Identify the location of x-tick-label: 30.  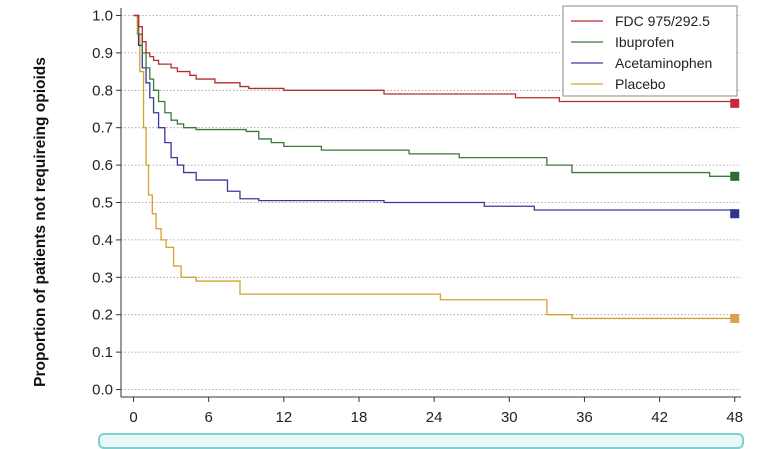
(509, 417).